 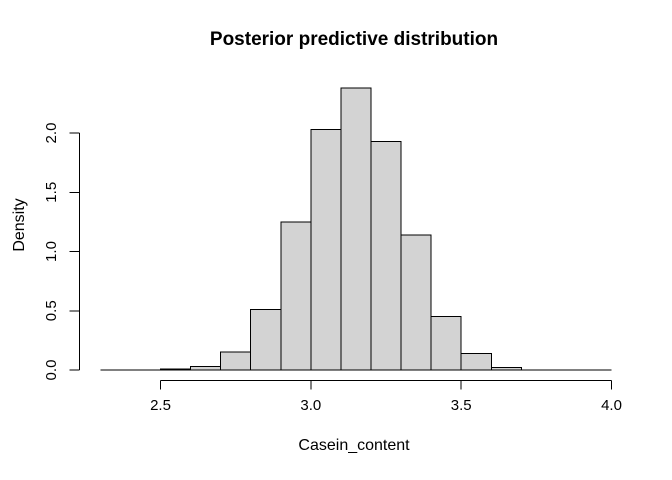 I want to click on x-axis-label: Casein_content, so click(x=354, y=445).